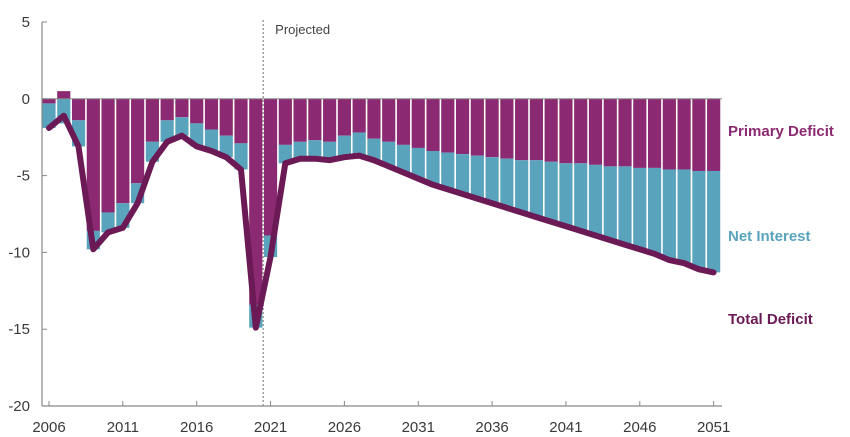 The width and height of the screenshot is (850, 437). What do you see at coordinates (26, 99) in the screenshot?
I see `y-tick-label: 0` at bounding box center [26, 99].